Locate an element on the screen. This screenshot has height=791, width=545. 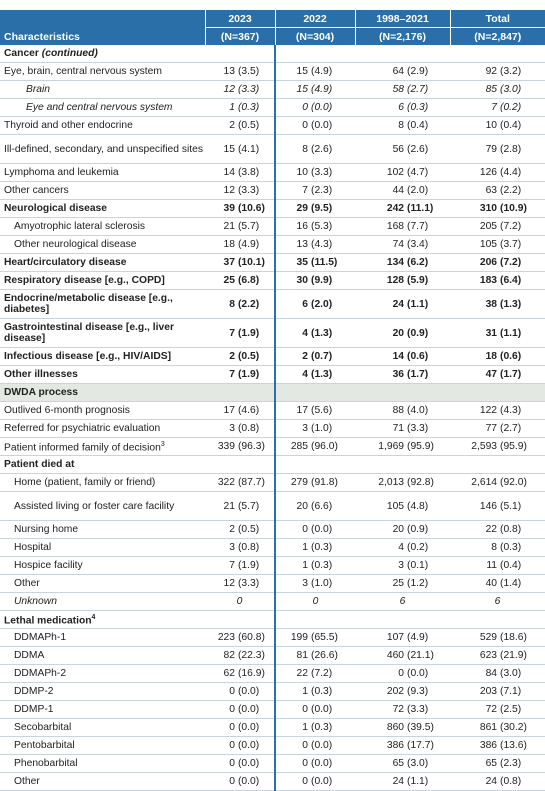
cell-percent: (0.1) is located at coordinates (429, 565).